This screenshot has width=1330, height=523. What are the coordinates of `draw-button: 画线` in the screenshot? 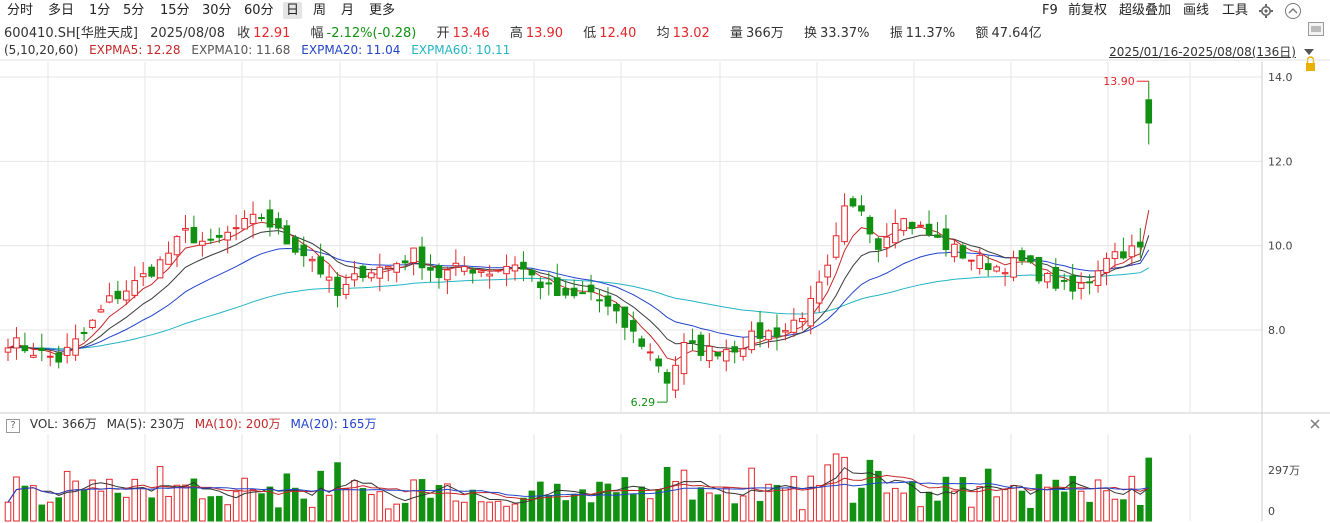 It's located at (1196, 10).